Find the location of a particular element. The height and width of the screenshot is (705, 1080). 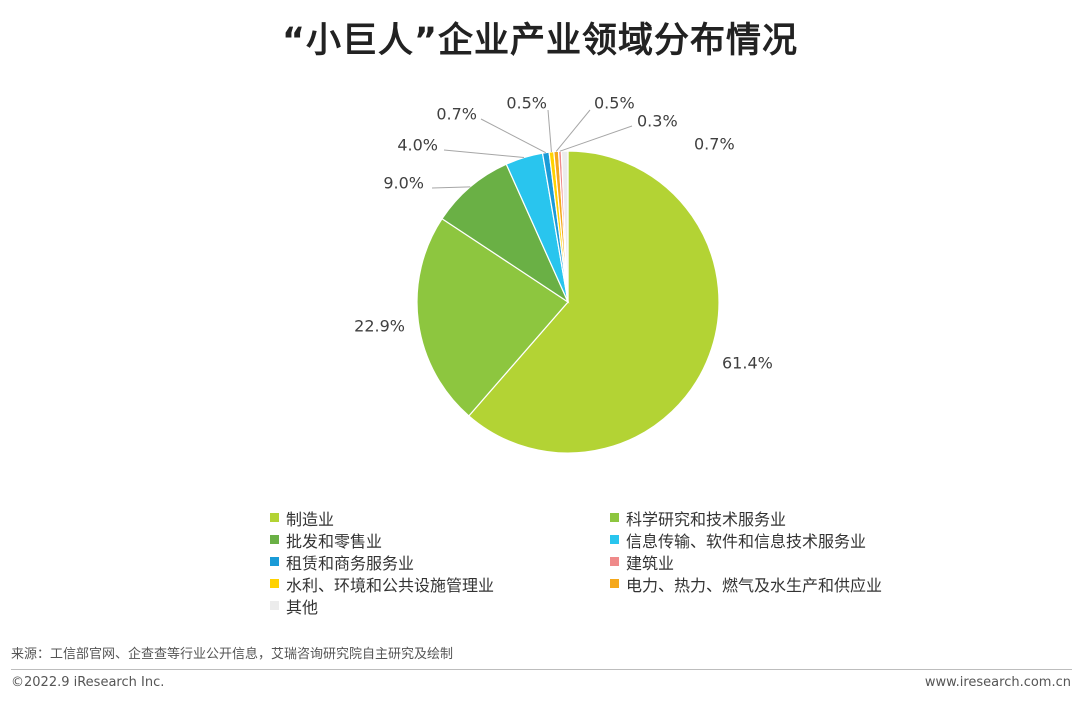

legend-item: 制造业 is located at coordinates (440, 518).